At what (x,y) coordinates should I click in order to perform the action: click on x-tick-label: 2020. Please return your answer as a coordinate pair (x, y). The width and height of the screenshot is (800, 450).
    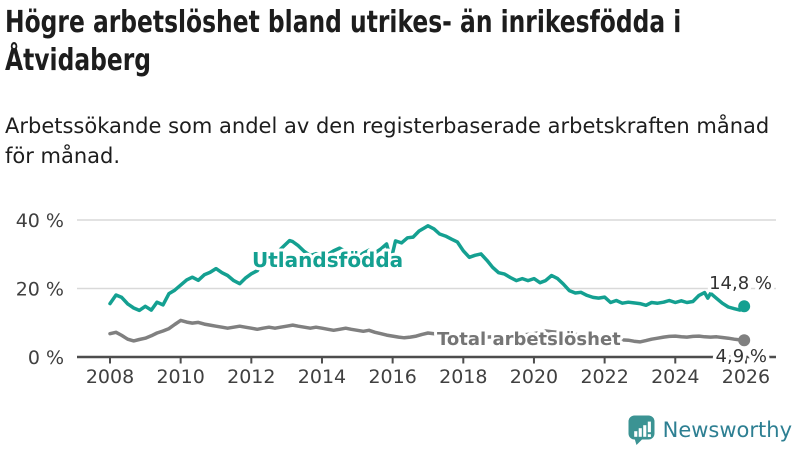
    Looking at the image, I should click on (534, 377).